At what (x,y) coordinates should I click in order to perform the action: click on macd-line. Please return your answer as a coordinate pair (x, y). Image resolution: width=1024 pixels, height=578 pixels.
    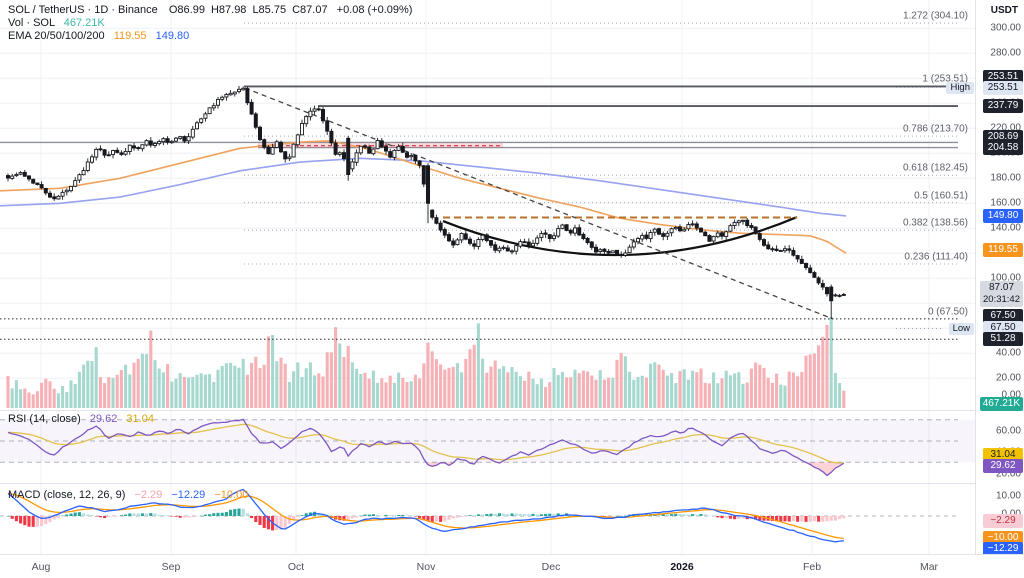
    Looking at the image, I should click on (425, 515).